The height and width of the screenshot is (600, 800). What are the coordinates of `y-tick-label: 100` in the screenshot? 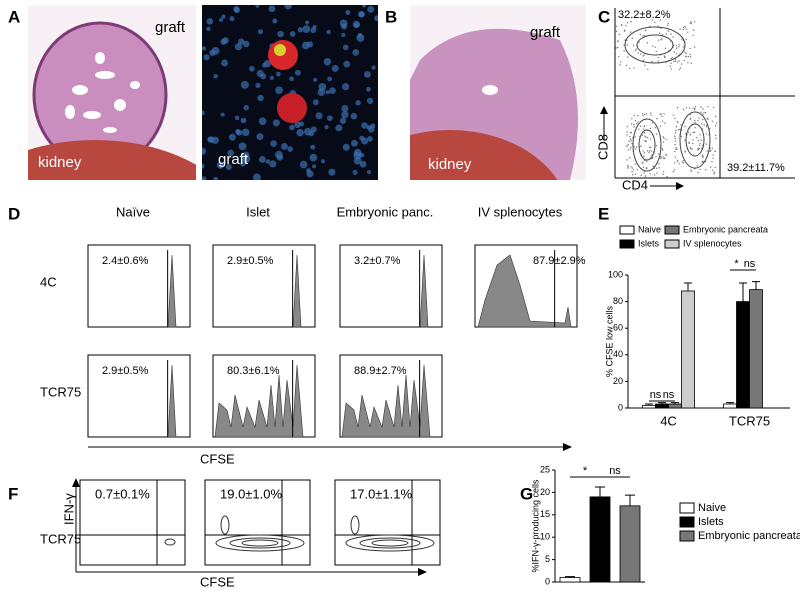 It's located at (615, 274).